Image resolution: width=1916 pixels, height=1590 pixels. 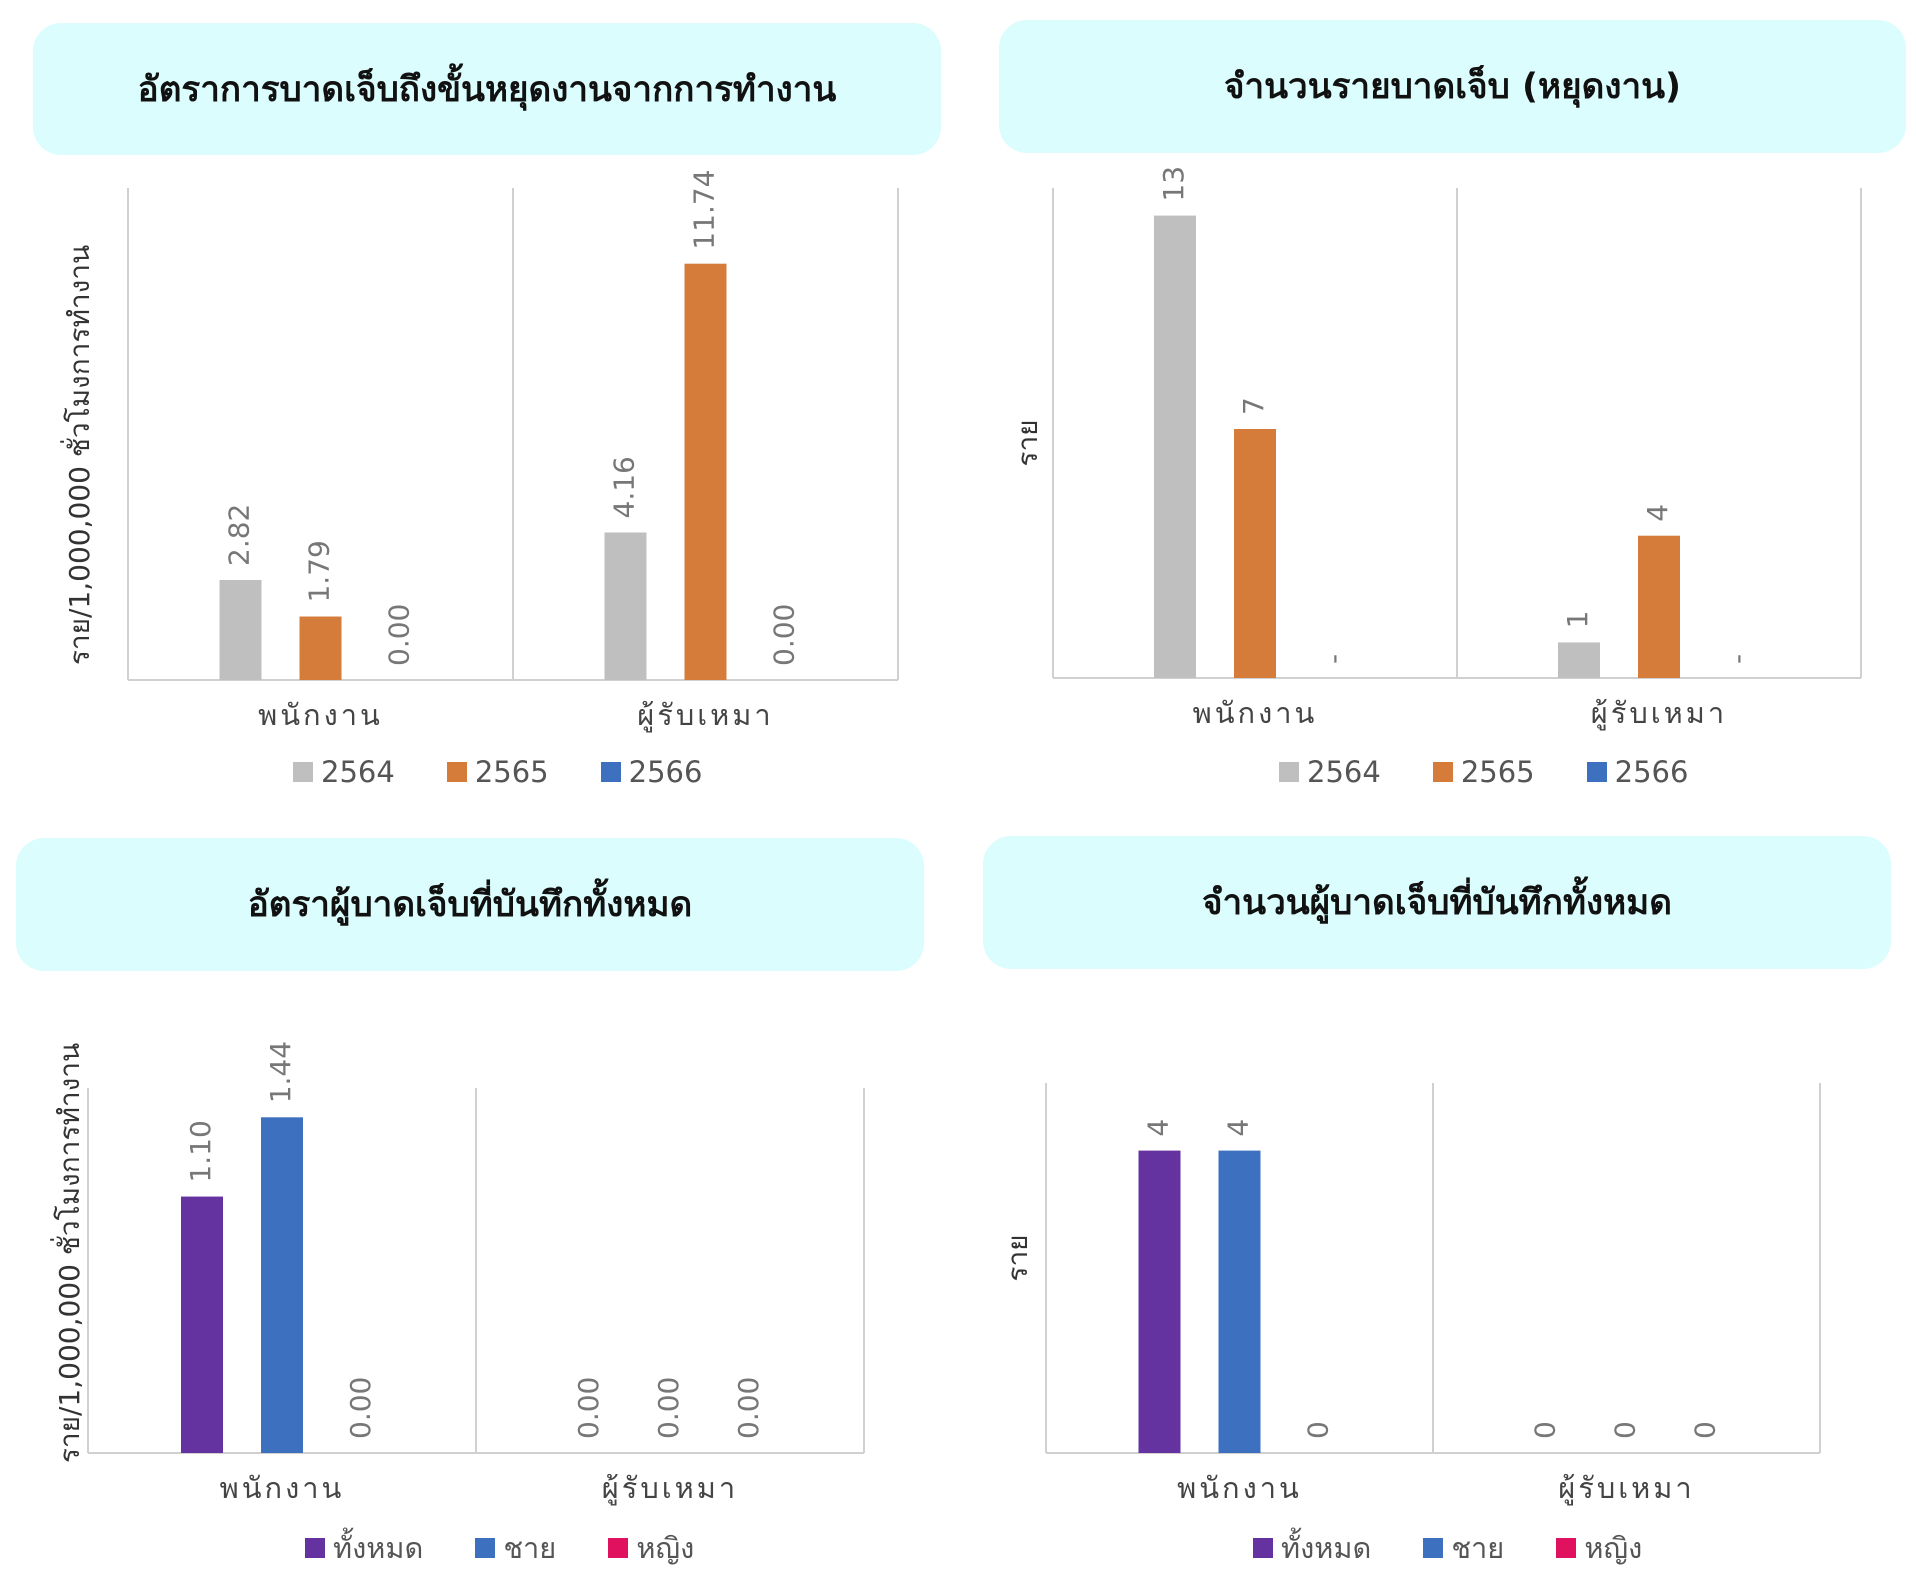 I want to click on plot-area: 4 4 0 พนักงาน 0 0 0 ผู้รับเหมา, so click(x=1433, y=1294).